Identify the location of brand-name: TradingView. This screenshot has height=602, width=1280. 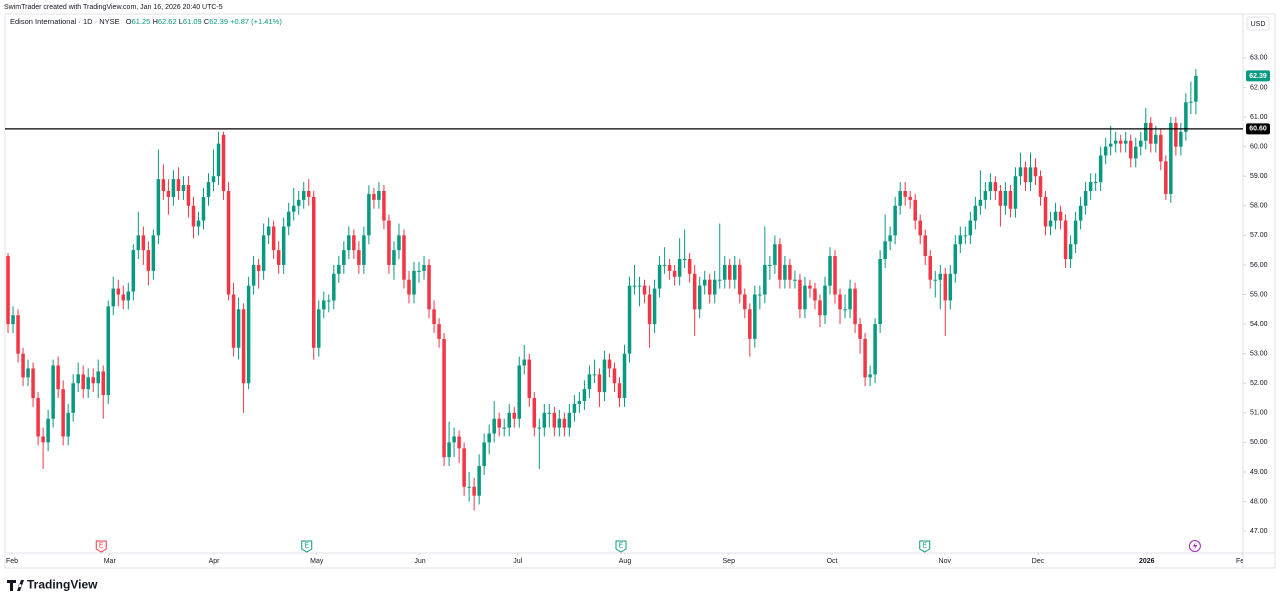
(62, 585).